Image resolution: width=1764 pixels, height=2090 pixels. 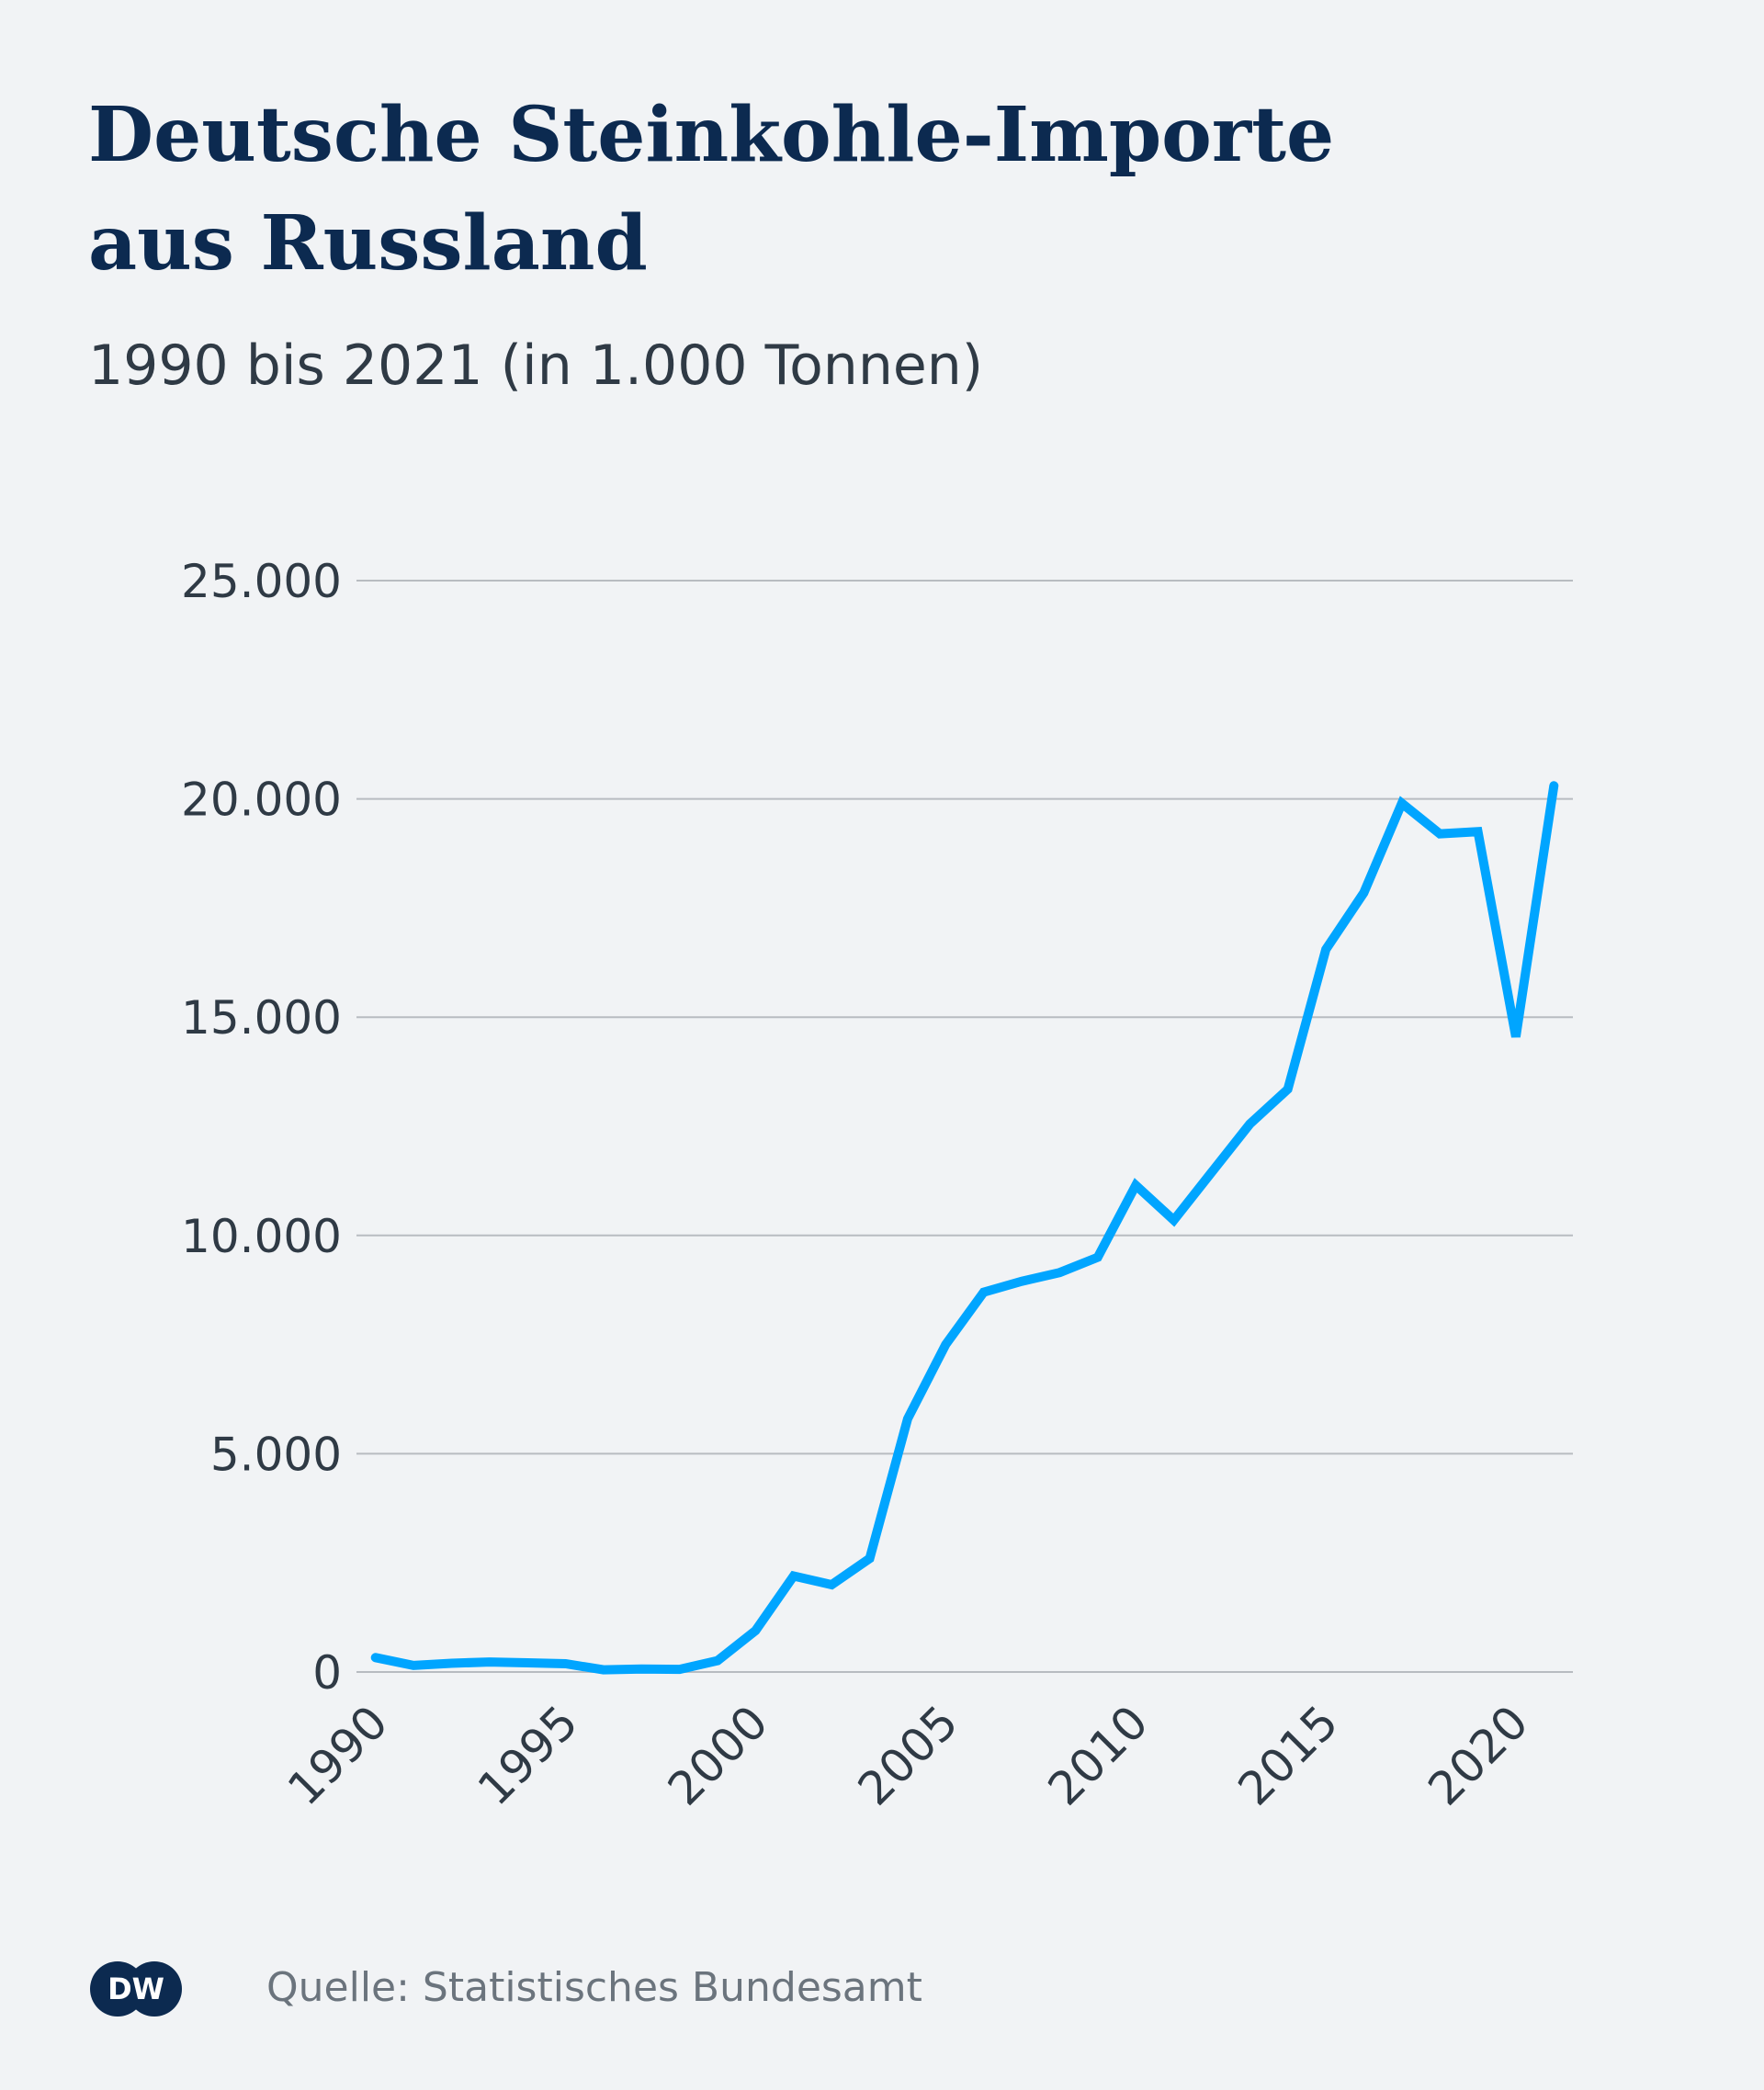 What do you see at coordinates (261, 581) in the screenshot?
I see `y-tick-label: 25.000` at bounding box center [261, 581].